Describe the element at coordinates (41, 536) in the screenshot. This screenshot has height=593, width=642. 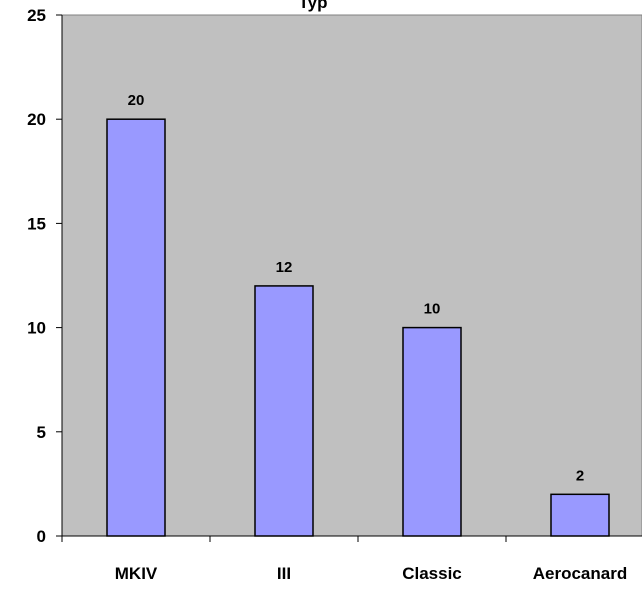
I see `y-tick-label: 0` at that location.